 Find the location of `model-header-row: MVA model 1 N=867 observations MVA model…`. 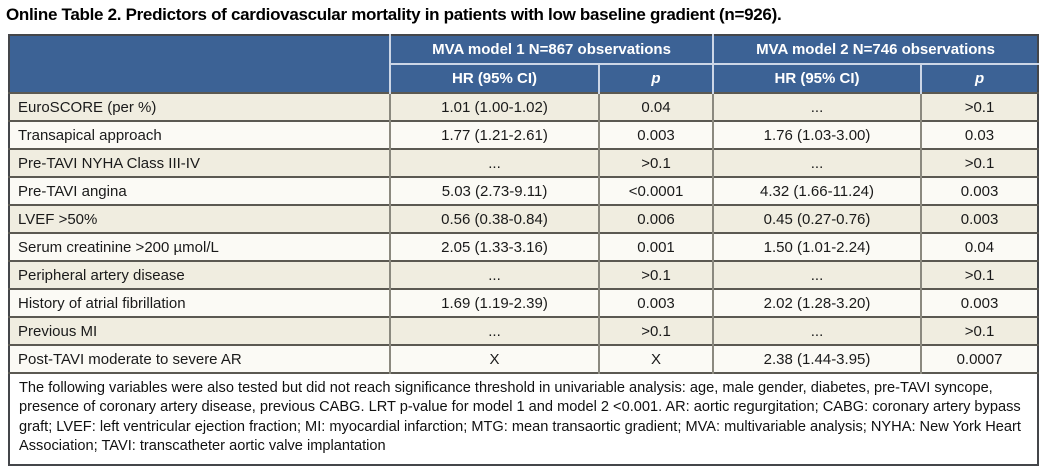

model-header-row: MVA model 1 N=867 observations MVA model… is located at coordinates (524, 64).